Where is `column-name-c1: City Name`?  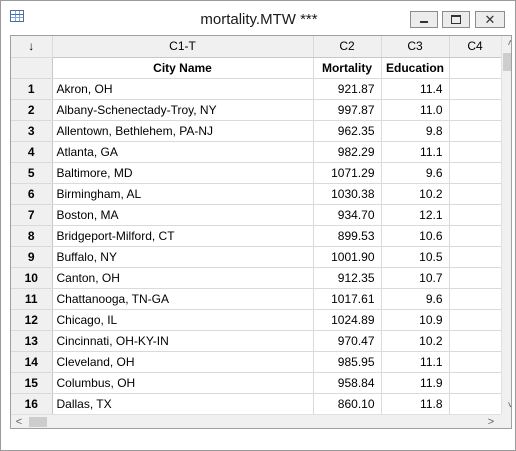
column-name-c1: City Name is located at coordinates (183, 68).